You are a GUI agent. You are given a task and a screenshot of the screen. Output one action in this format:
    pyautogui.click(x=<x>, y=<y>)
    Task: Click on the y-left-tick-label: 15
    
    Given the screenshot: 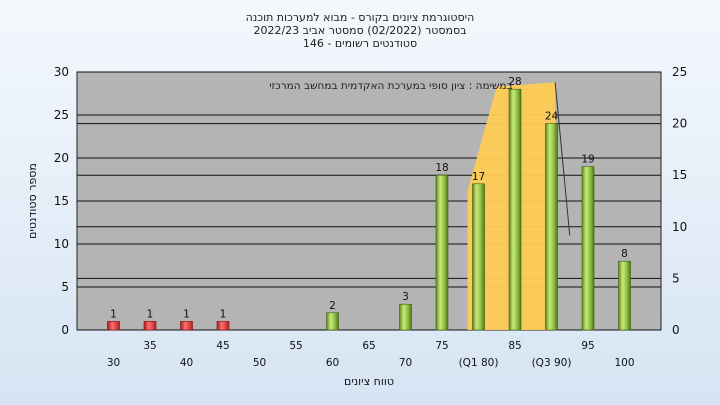 What is the action you would take?
    pyautogui.click(x=61, y=201)
    